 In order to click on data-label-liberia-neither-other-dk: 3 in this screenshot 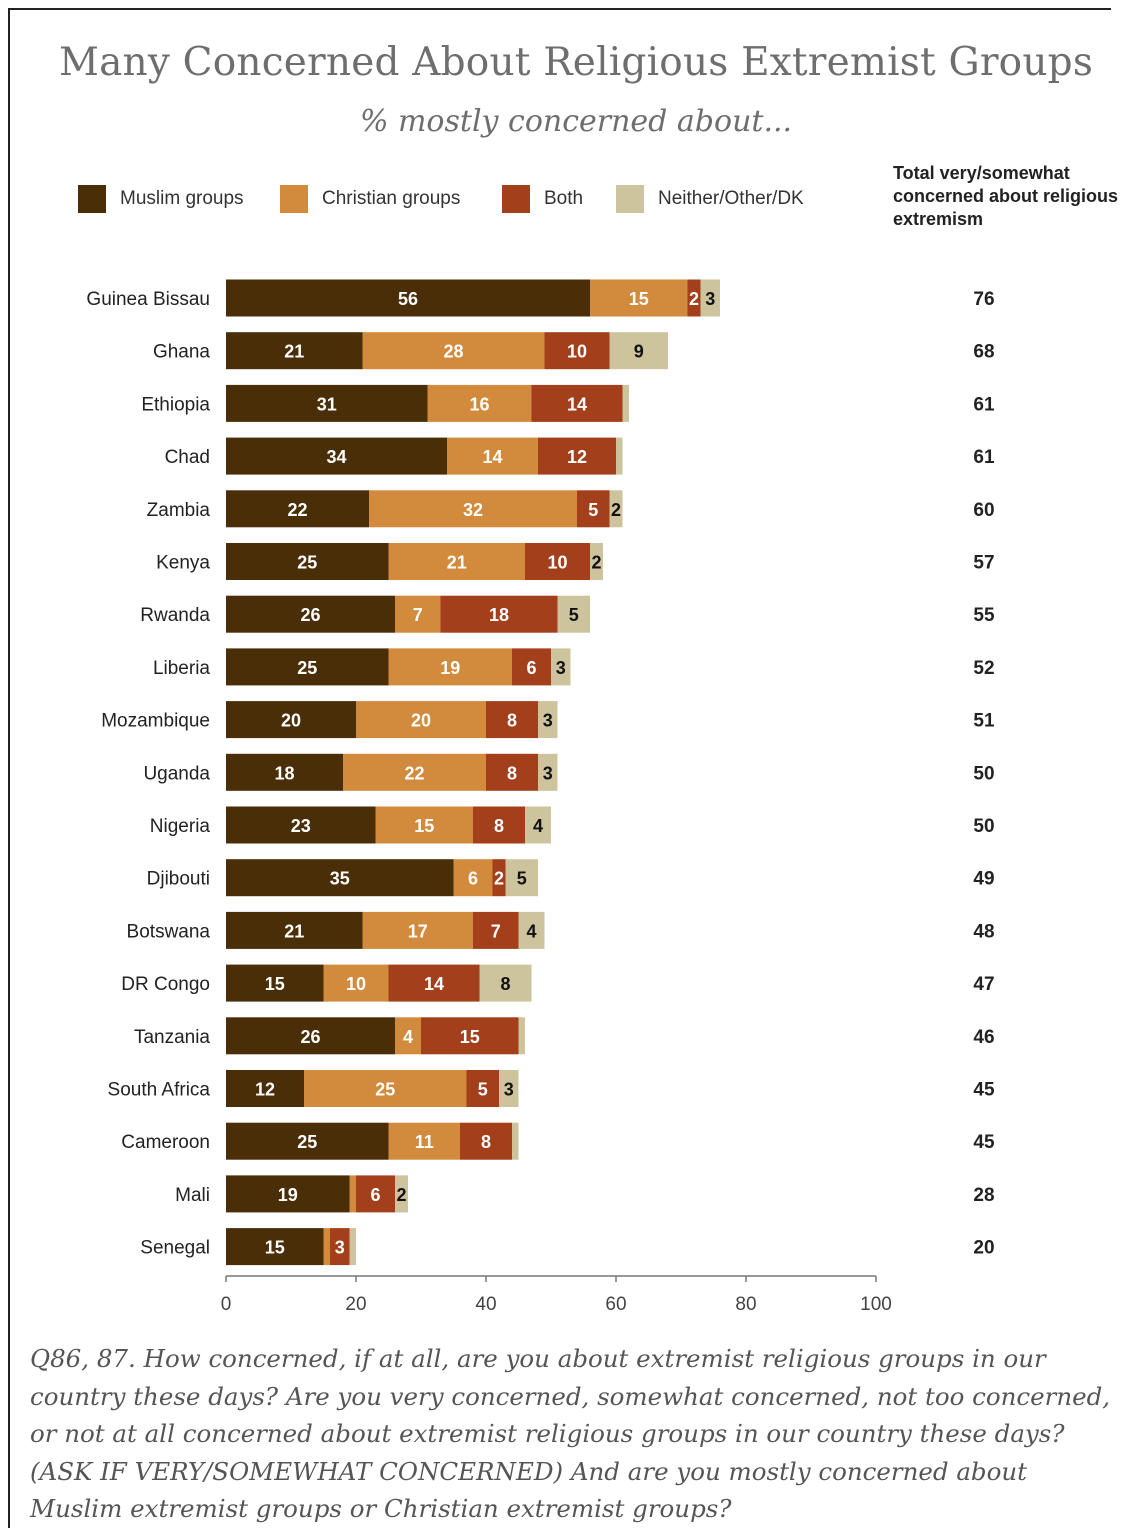, I will do `click(561, 668)`.